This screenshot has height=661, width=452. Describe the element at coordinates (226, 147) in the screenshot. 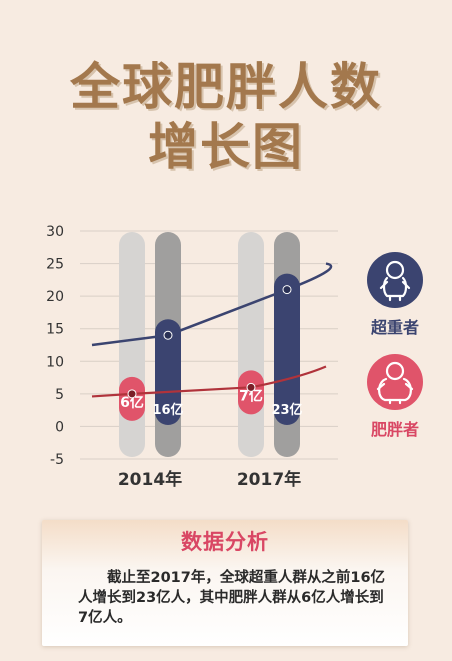

I see `page-title-line-2: 增长图` at that location.